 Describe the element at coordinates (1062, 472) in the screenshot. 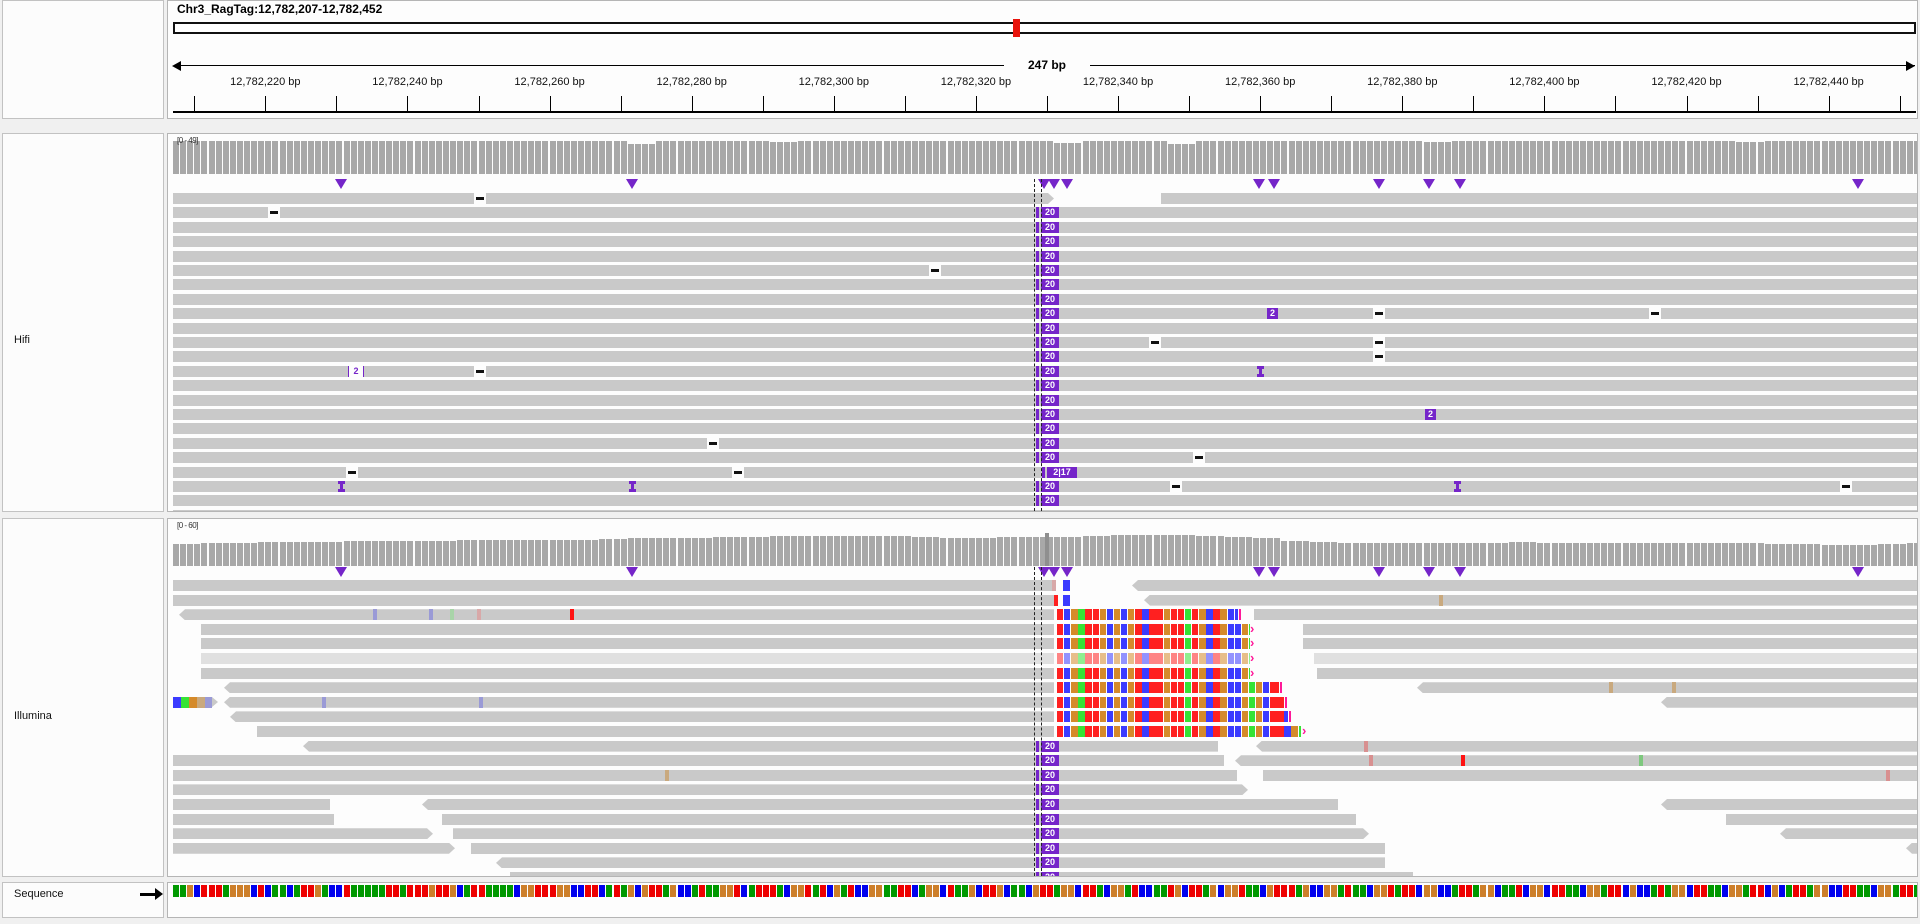

I see `insertion-size-marker: 2|17` at that location.